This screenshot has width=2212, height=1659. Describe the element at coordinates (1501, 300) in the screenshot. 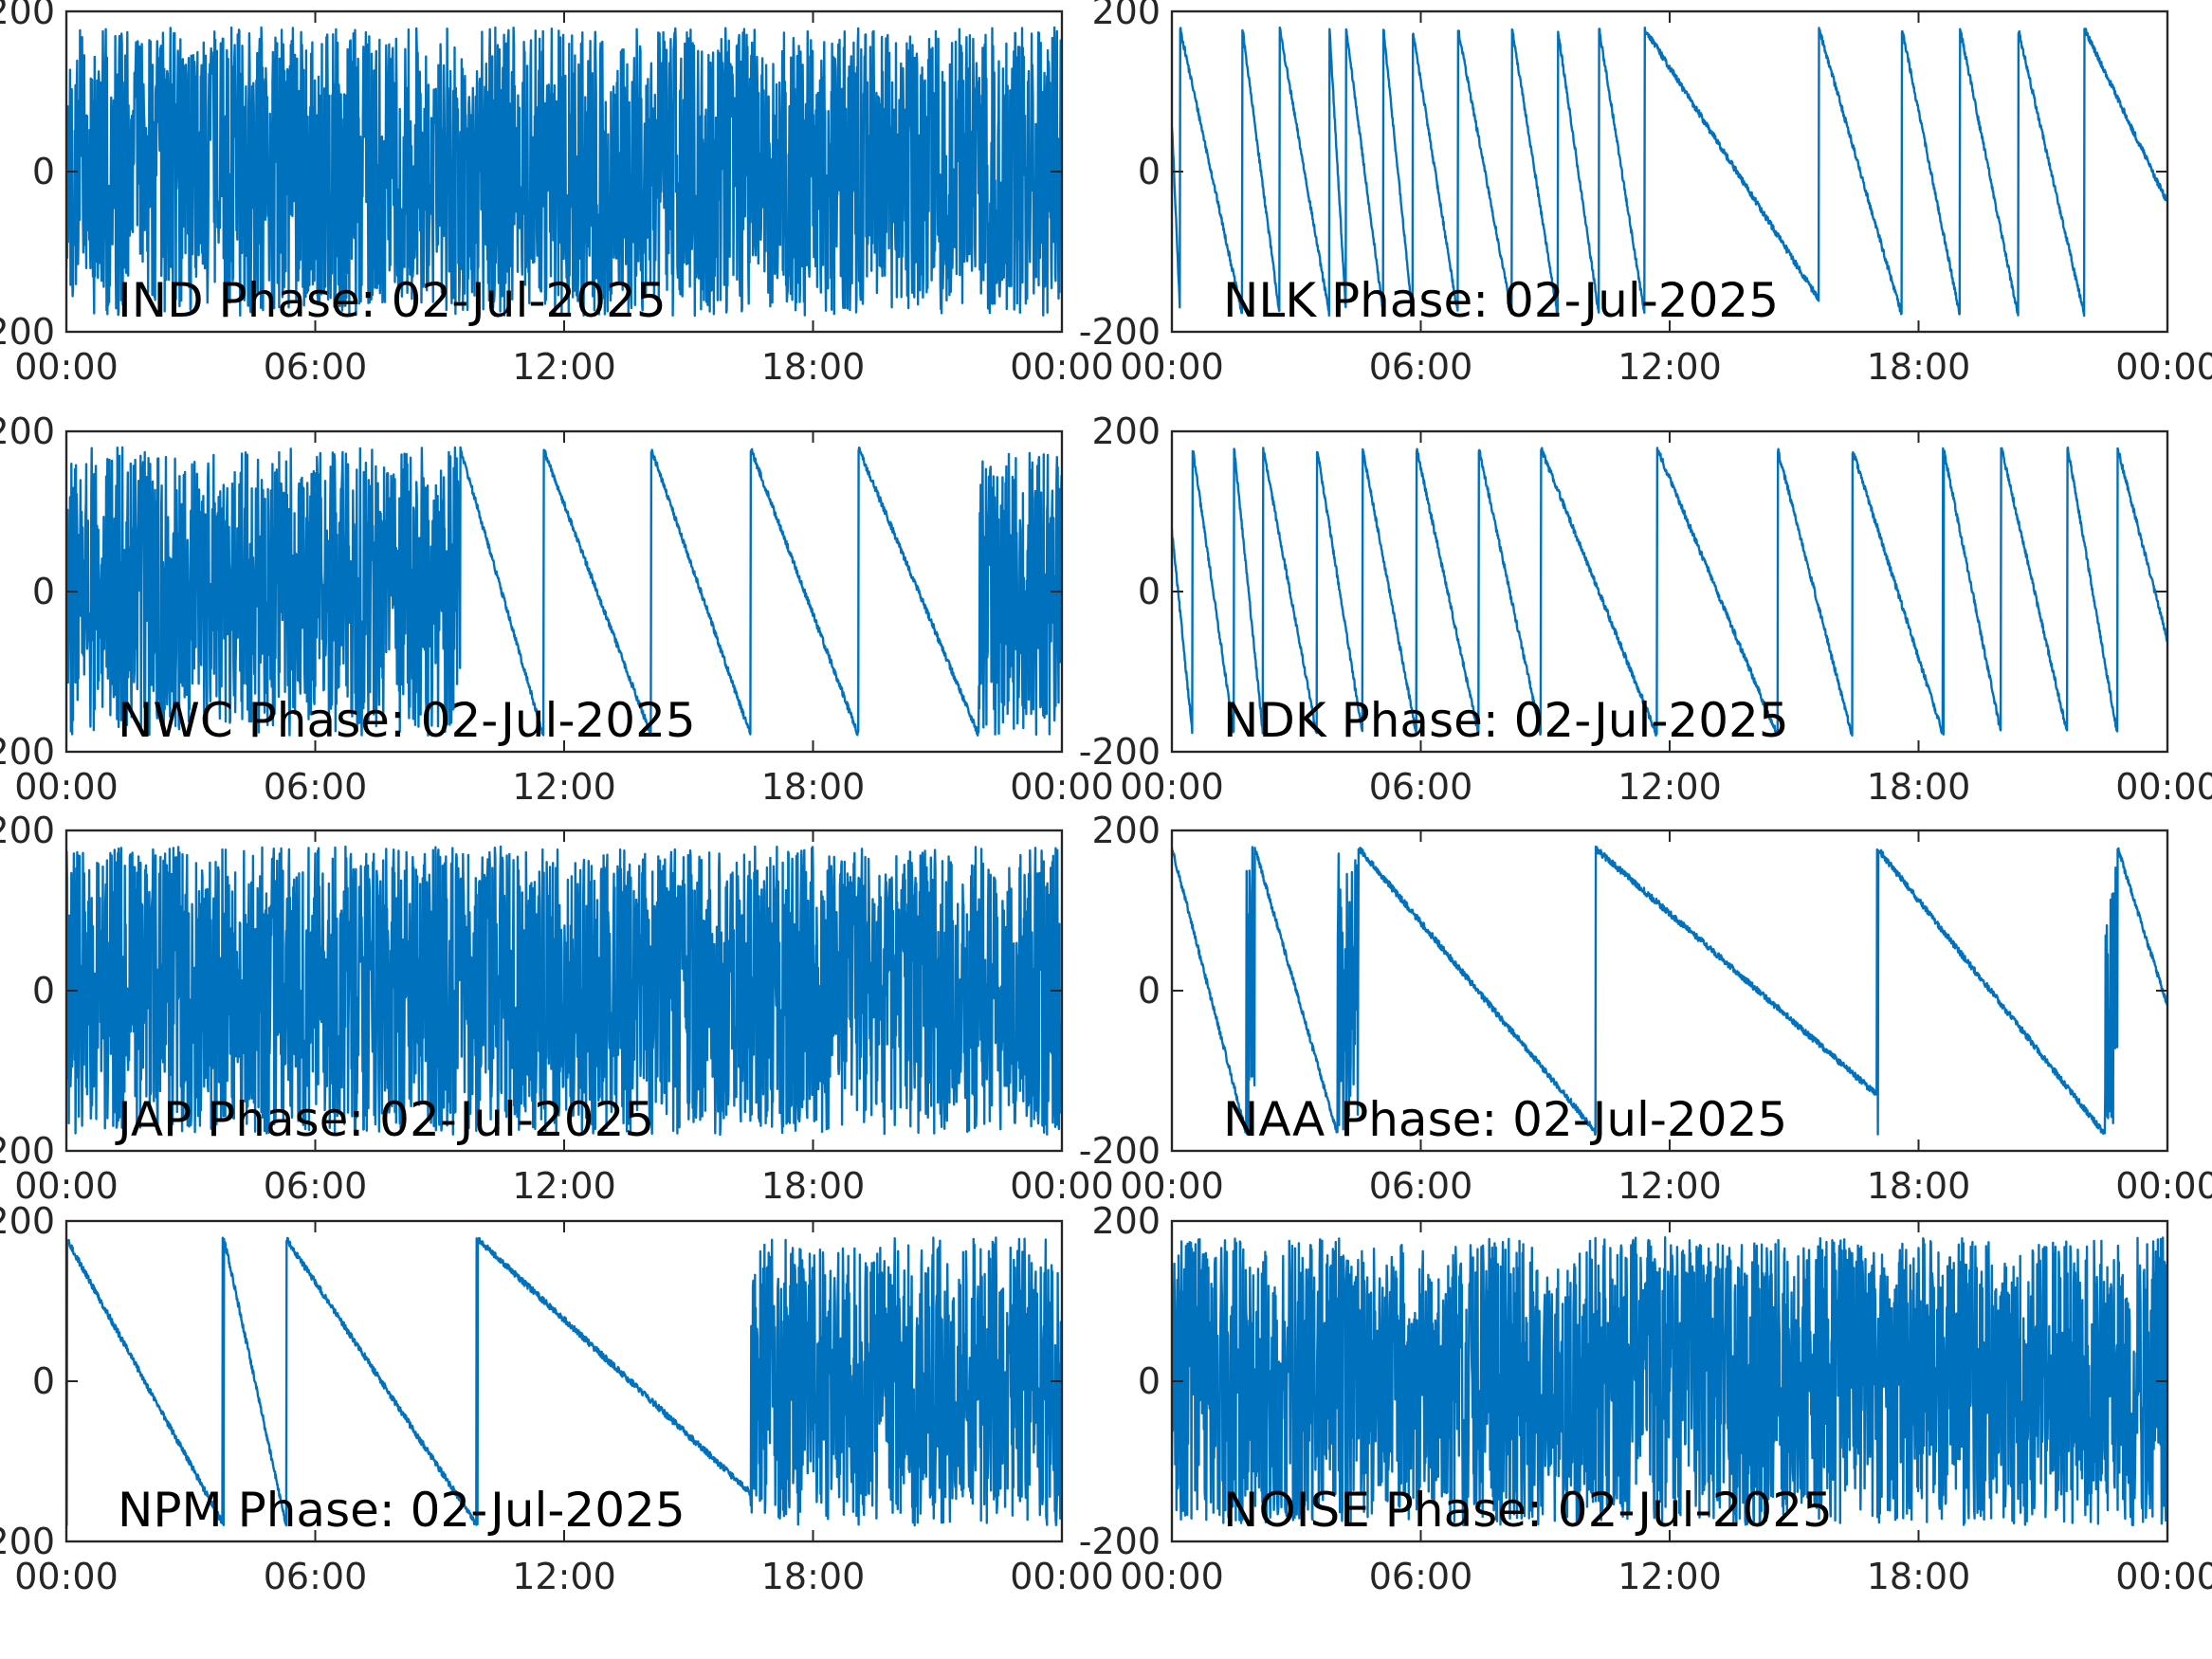

I see `panel-title: NLK Phase: 02-Jul-2025` at that location.